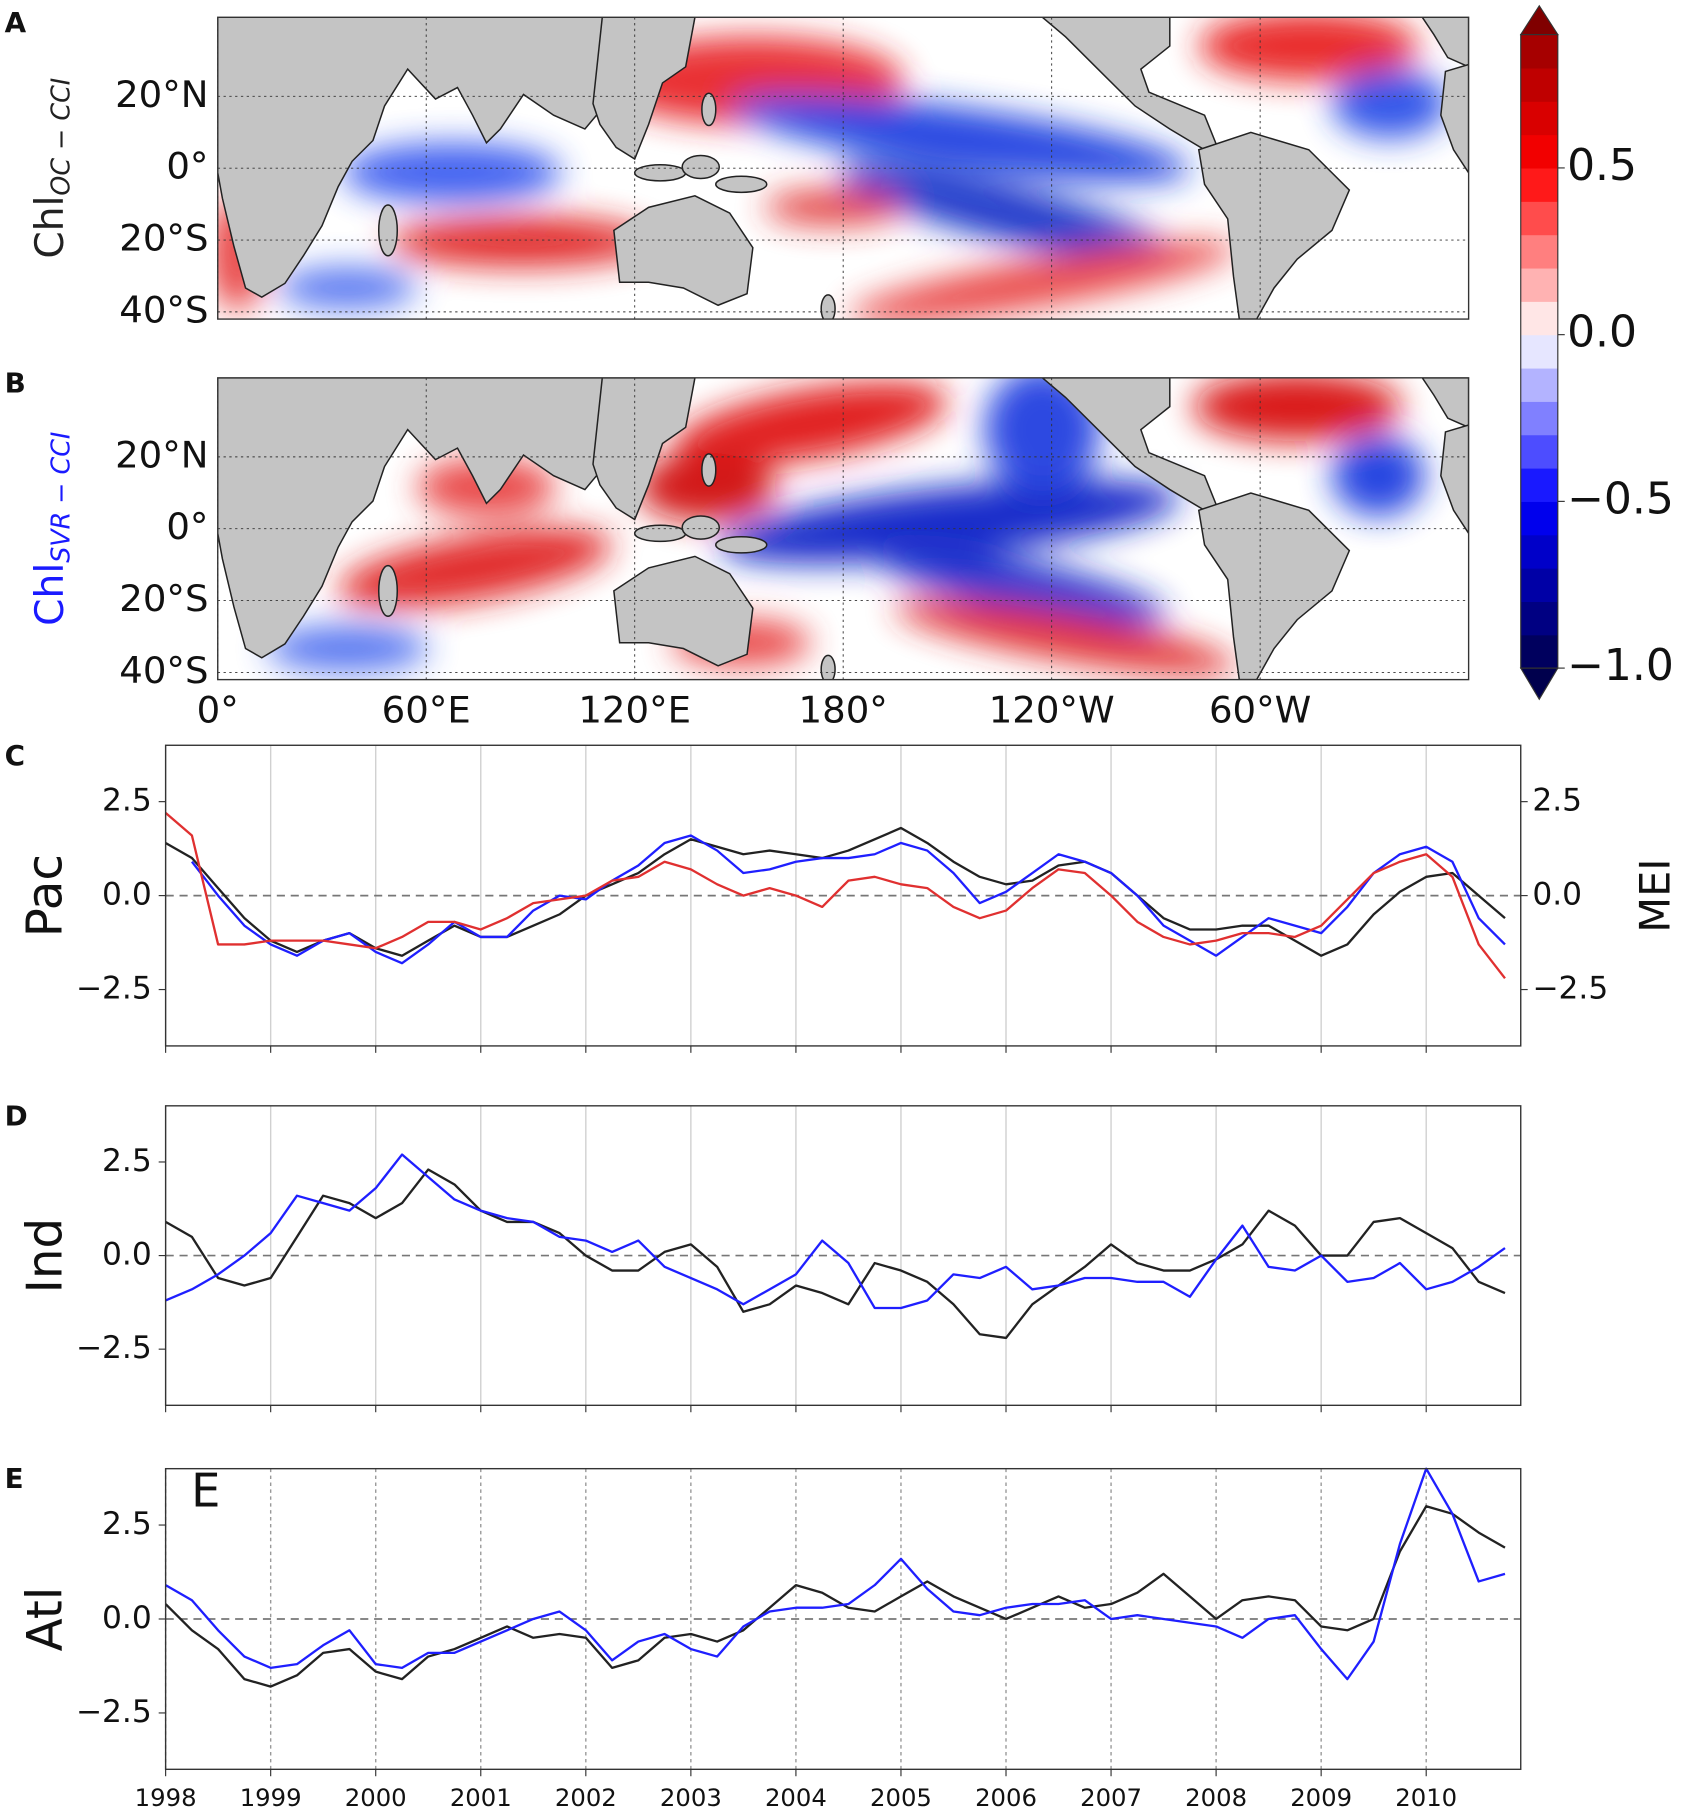 This screenshot has width=1691, height=1820. Describe the element at coordinates (634, 709) in the screenshot. I see `x-tick-label: 120°E` at that location.